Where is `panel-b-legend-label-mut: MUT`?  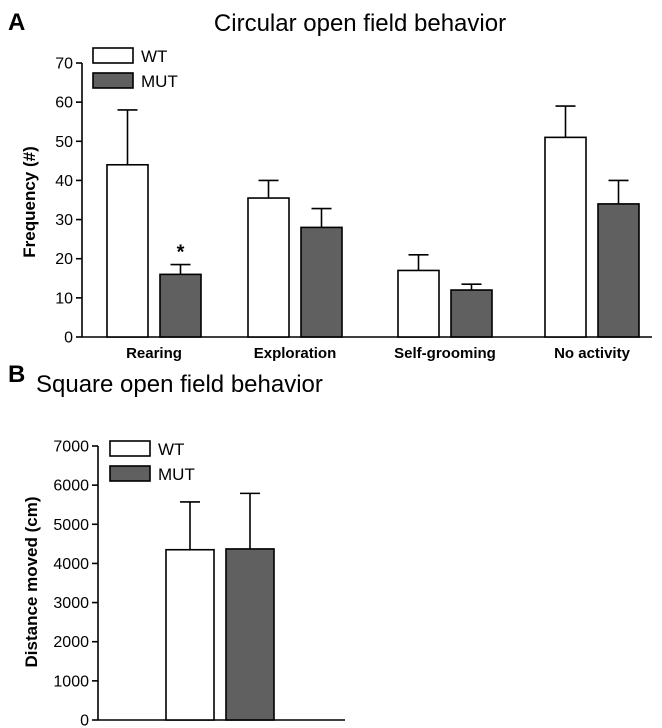 panel-b-legend-label-mut: MUT is located at coordinates (176, 474).